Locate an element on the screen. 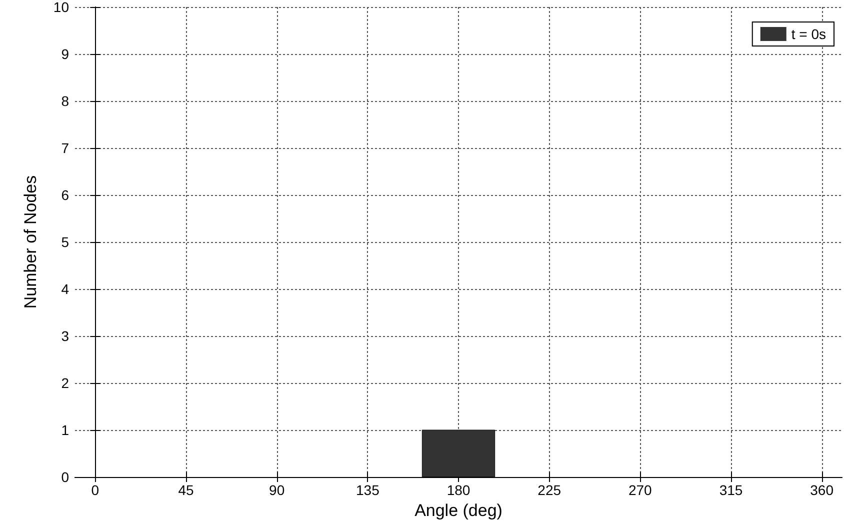 The width and height of the screenshot is (844, 527). x-tick-label: 180 is located at coordinates (458, 490).